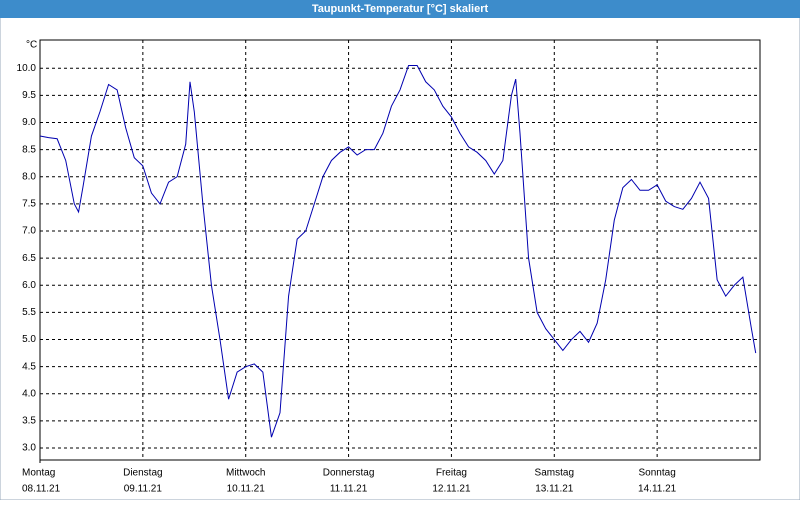 The image size is (800, 505). Describe the element at coordinates (554, 473) in the screenshot. I see `x-tick-label: Samstag` at that location.